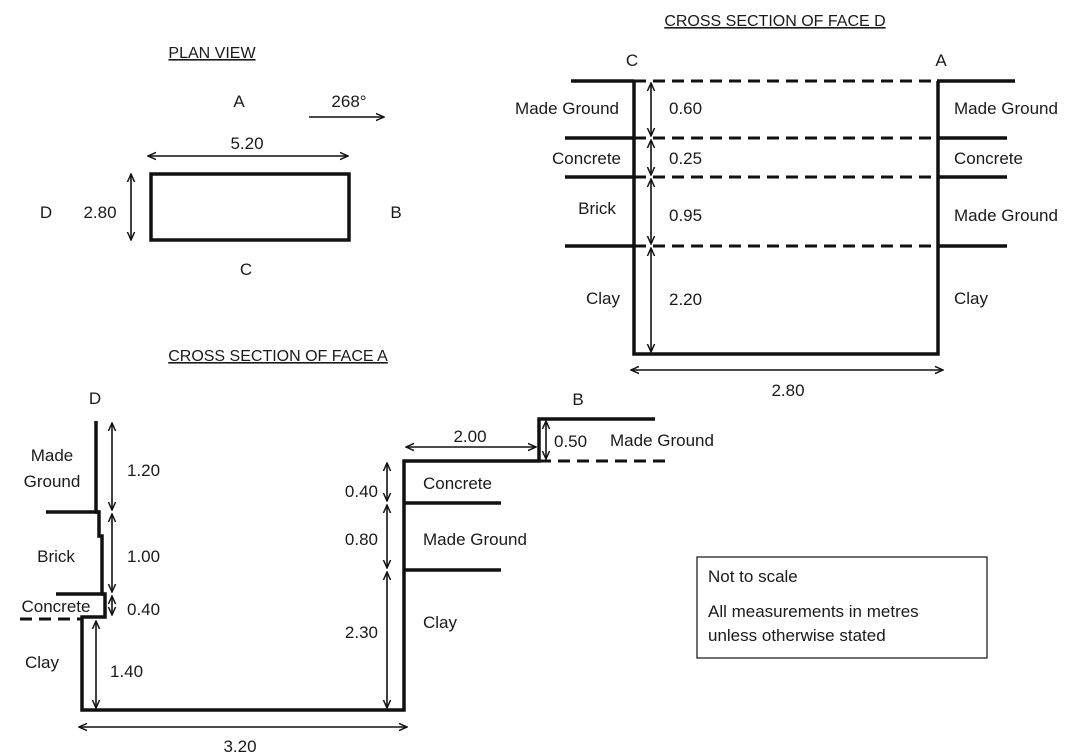  Describe the element at coordinates (52, 481) in the screenshot. I see `face-a-left-layer-1b: Ground` at that location.